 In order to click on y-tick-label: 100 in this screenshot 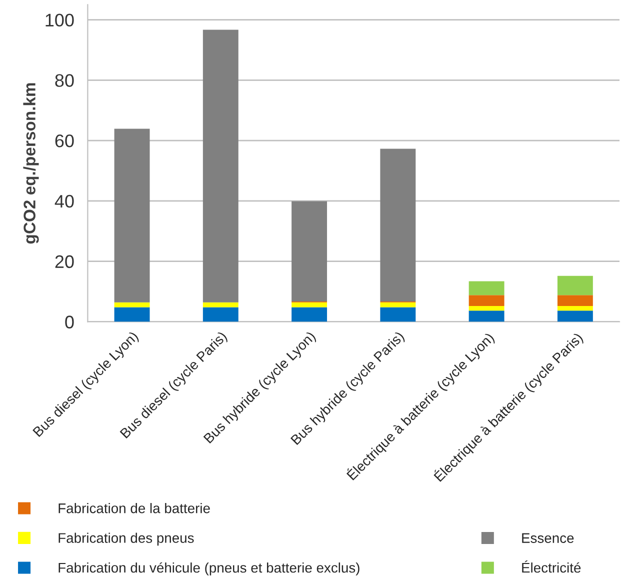, I will do `click(60, 20)`.